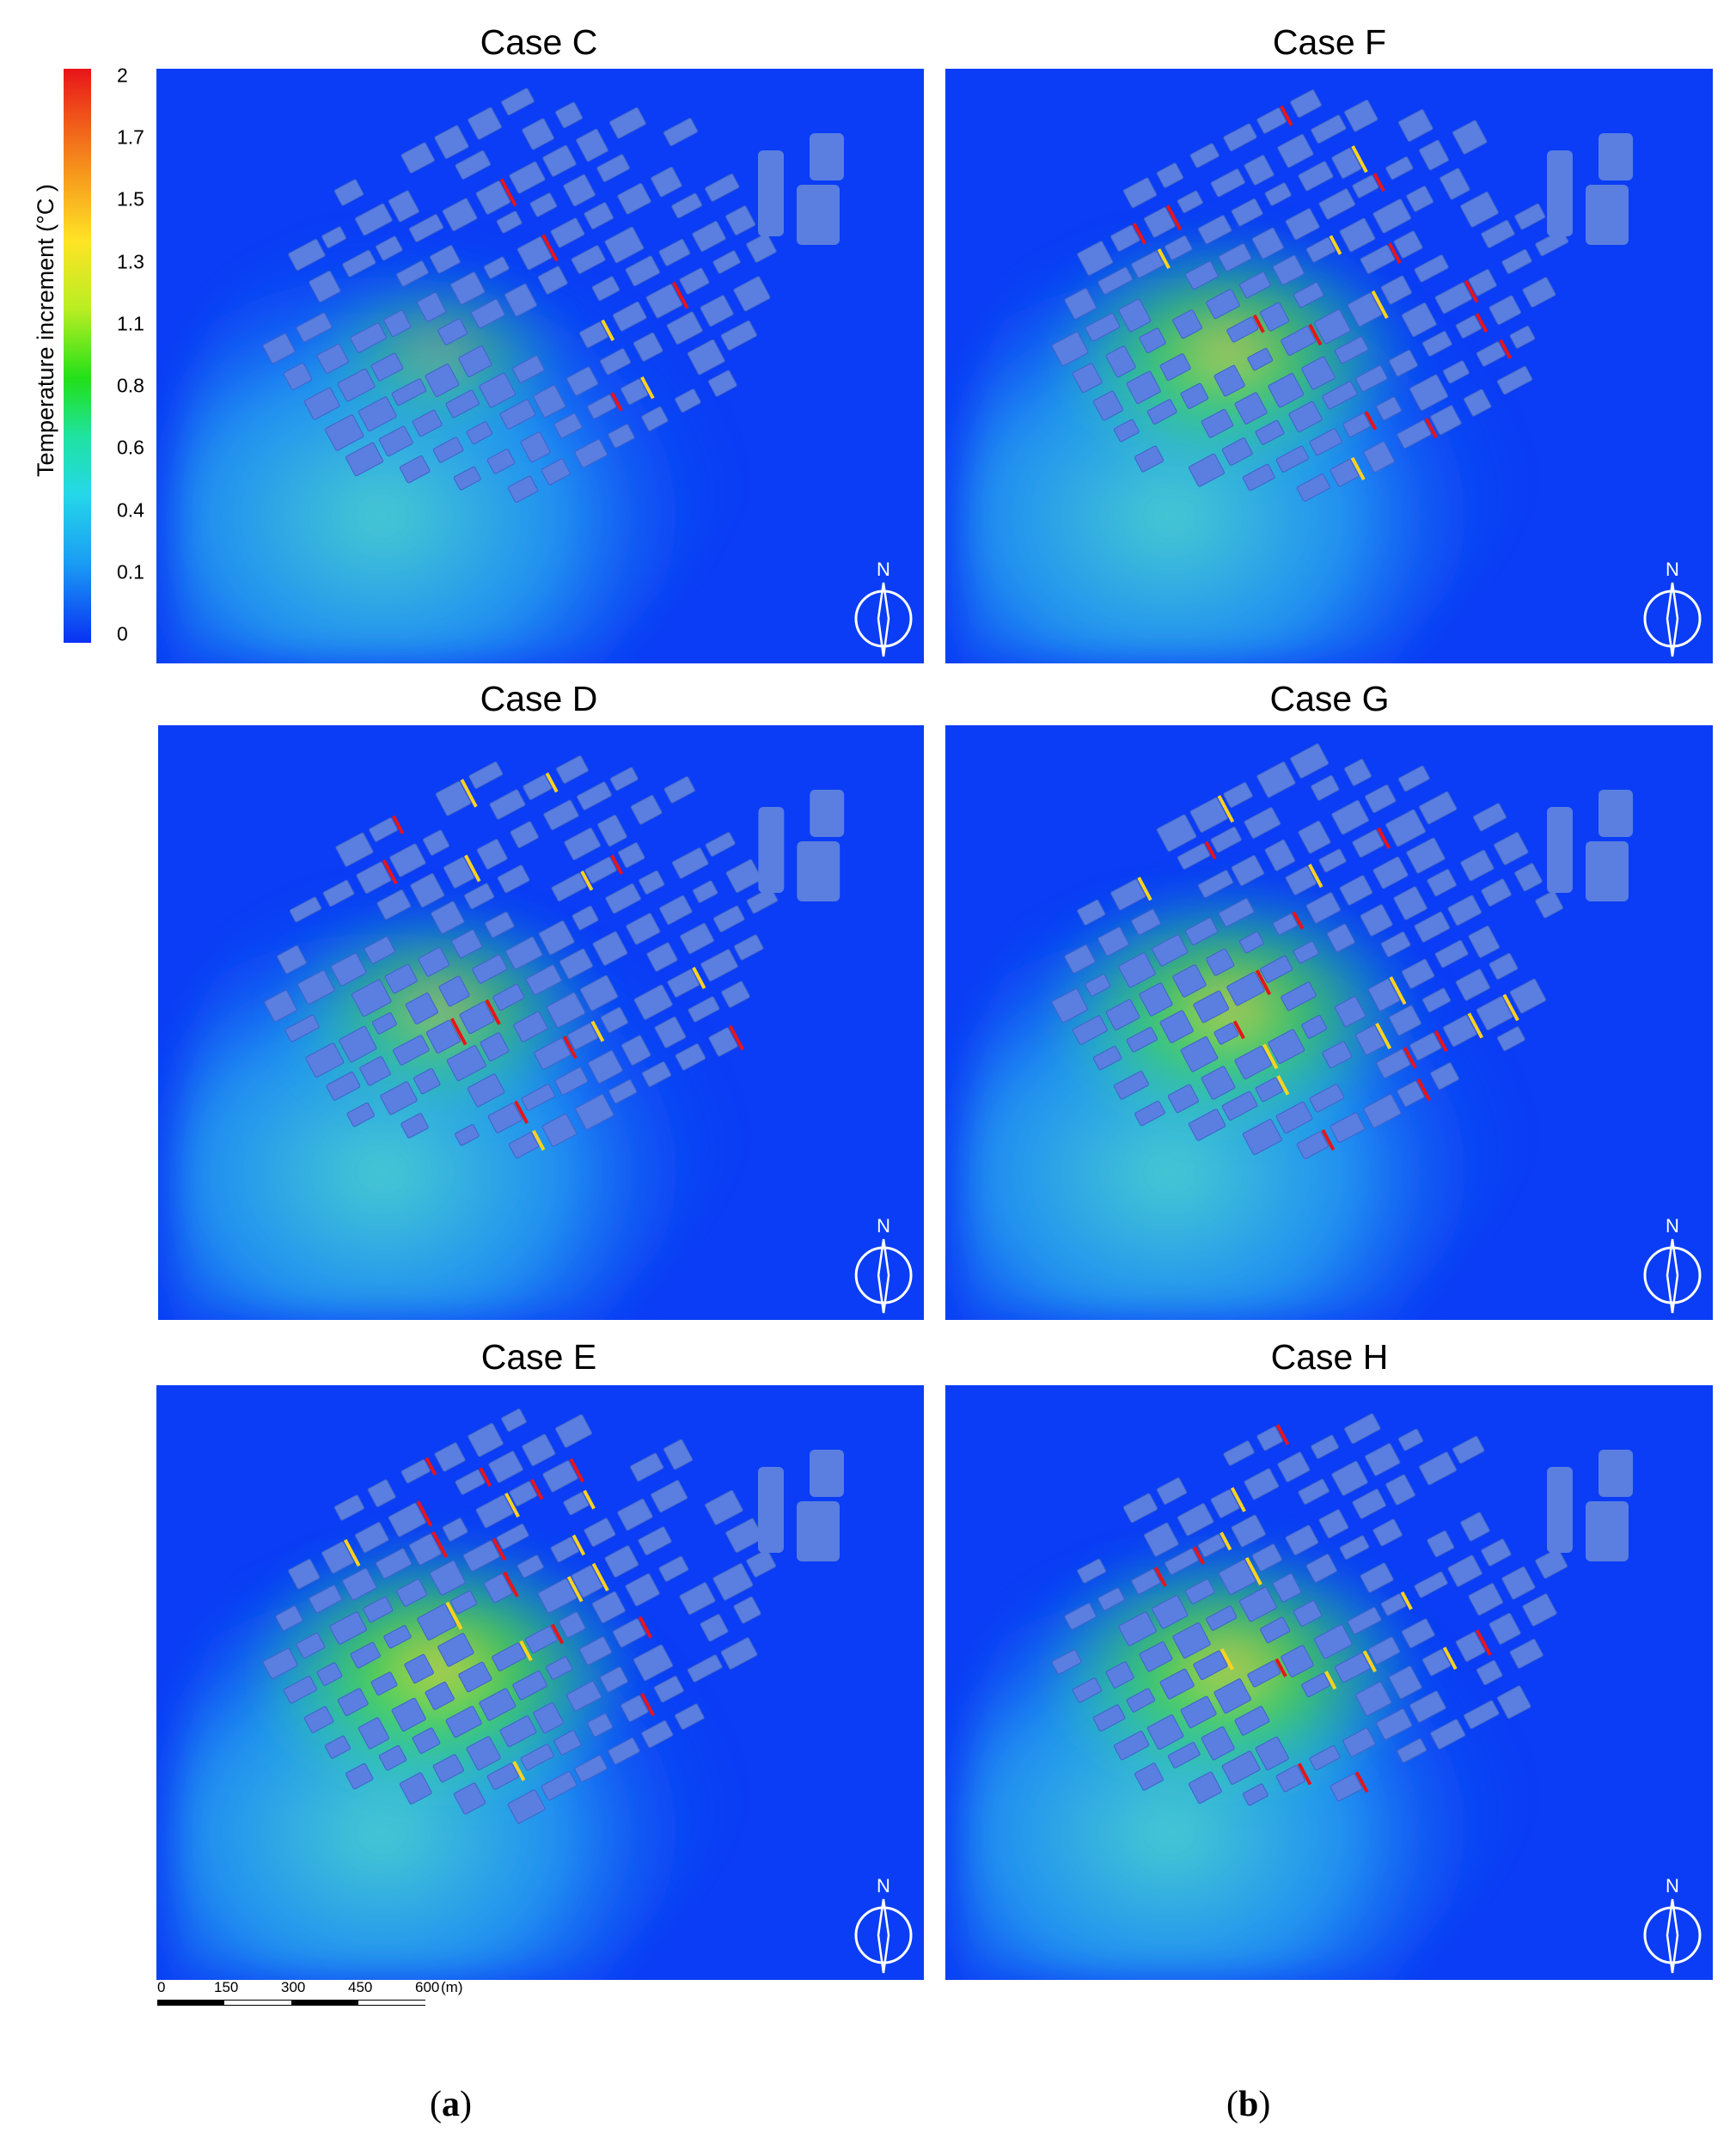  Describe the element at coordinates (1329, 1023) in the screenshot. I see `heatmap-panel-case-g: N` at that location.